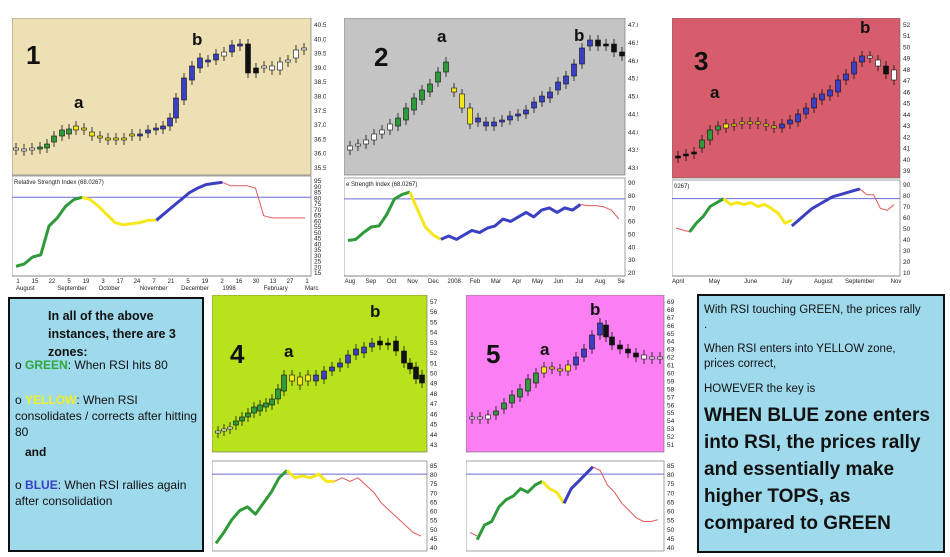 The image size is (950, 557). I want to click on panel-number-label: 4, so click(237, 354).